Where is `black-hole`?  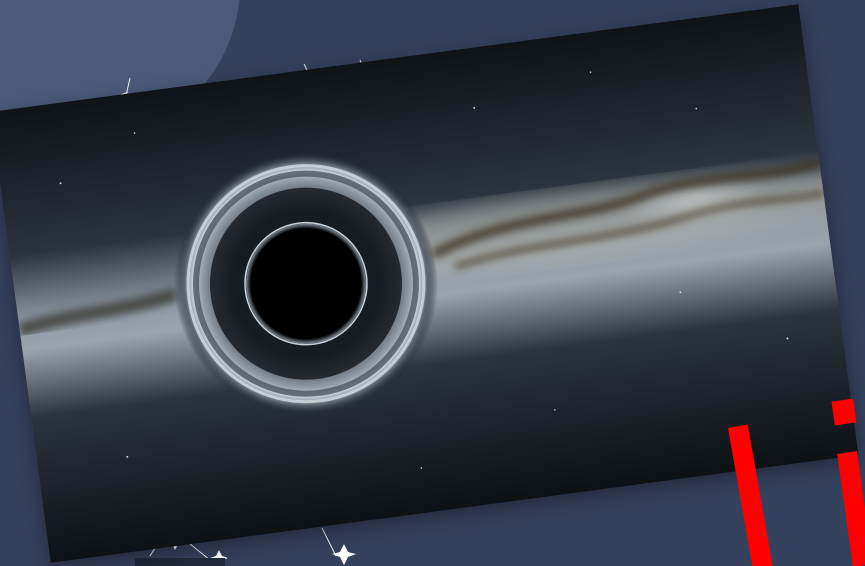
black-hole is located at coordinates (305, 283).